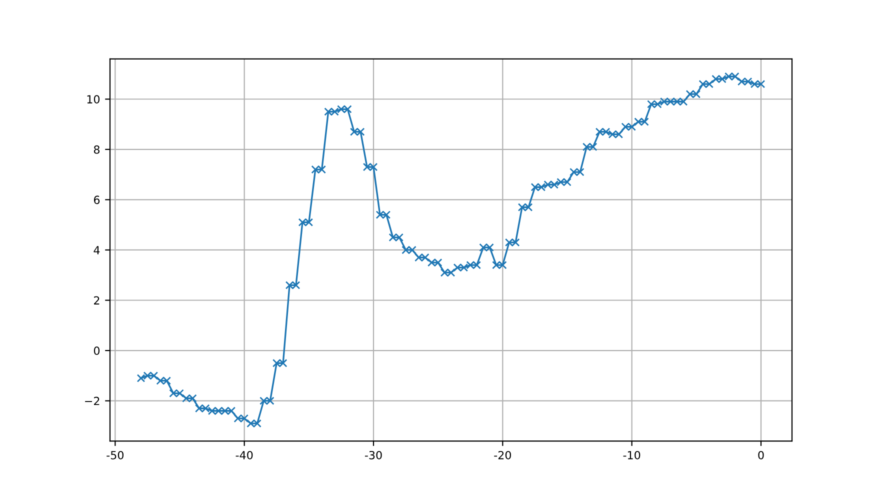 Image resolution: width=880 pixels, height=495 pixels. What do you see at coordinates (97, 149) in the screenshot?
I see `y-tick-label: 8` at bounding box center [97, 149].